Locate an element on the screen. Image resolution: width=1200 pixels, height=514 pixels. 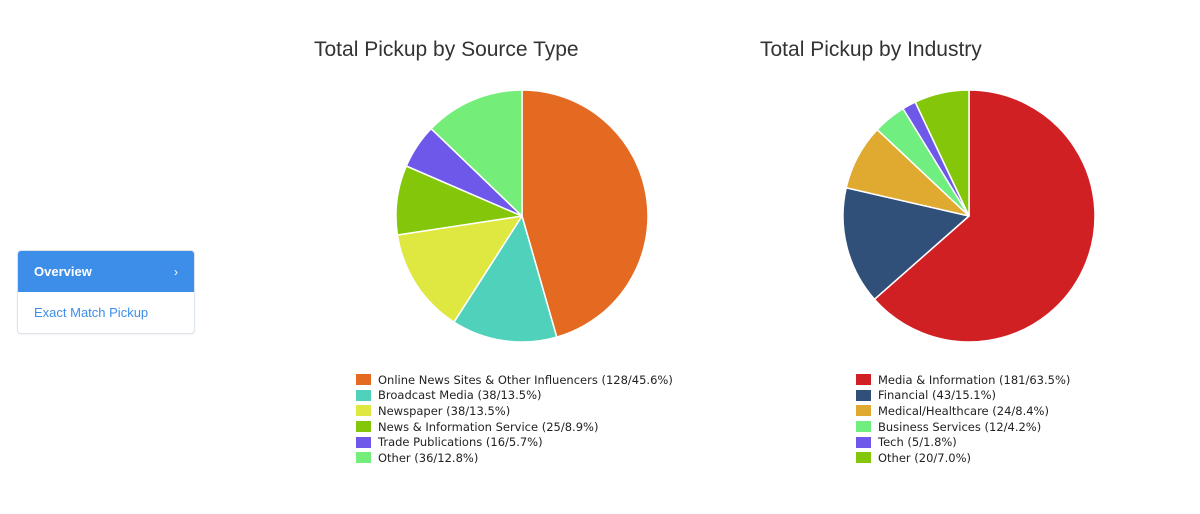
legend-item-other: Other (36/12.8%) is located at coordinates (514, 458).